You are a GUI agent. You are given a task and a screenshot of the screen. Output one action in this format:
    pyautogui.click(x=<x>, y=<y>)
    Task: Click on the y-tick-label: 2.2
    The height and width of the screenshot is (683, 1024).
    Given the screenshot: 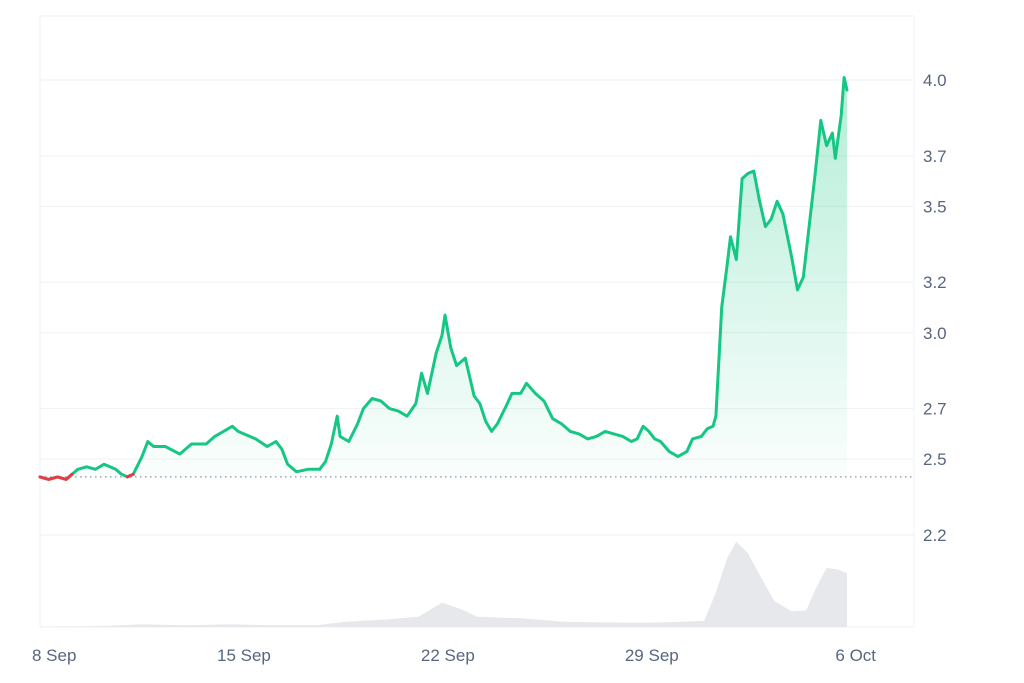 What is the action you would take?
    pyautogui.click(x=935, y=535)
    